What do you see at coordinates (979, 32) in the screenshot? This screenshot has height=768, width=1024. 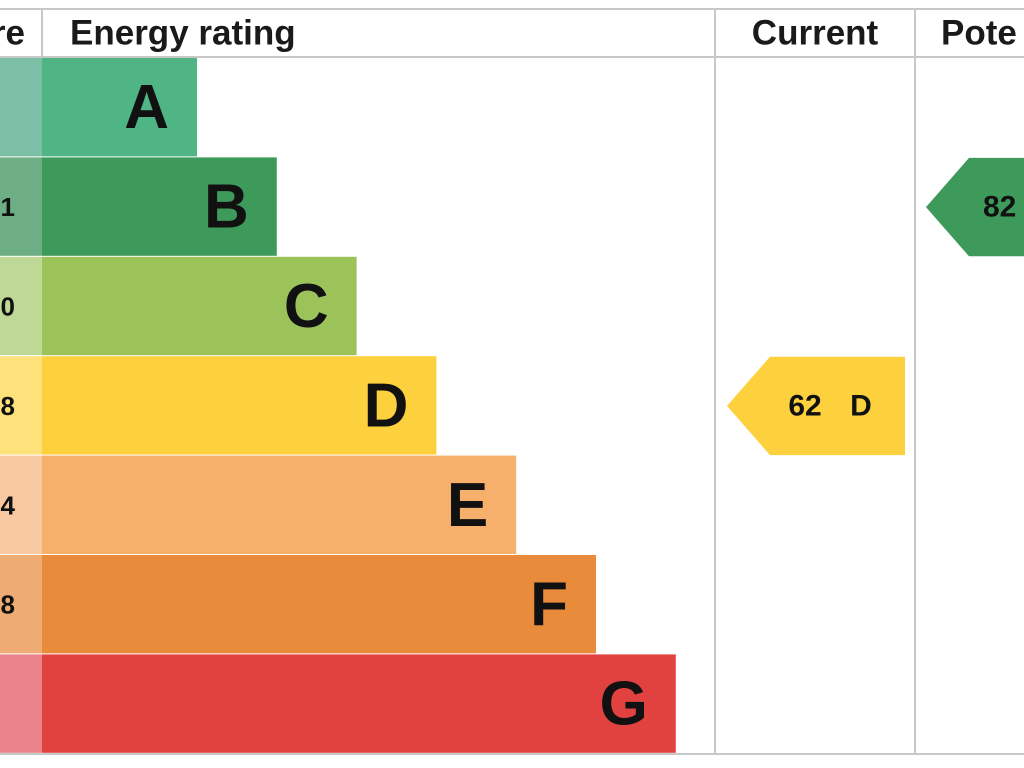 I see `potential-header: Pote` at bounding box center [979, 32].